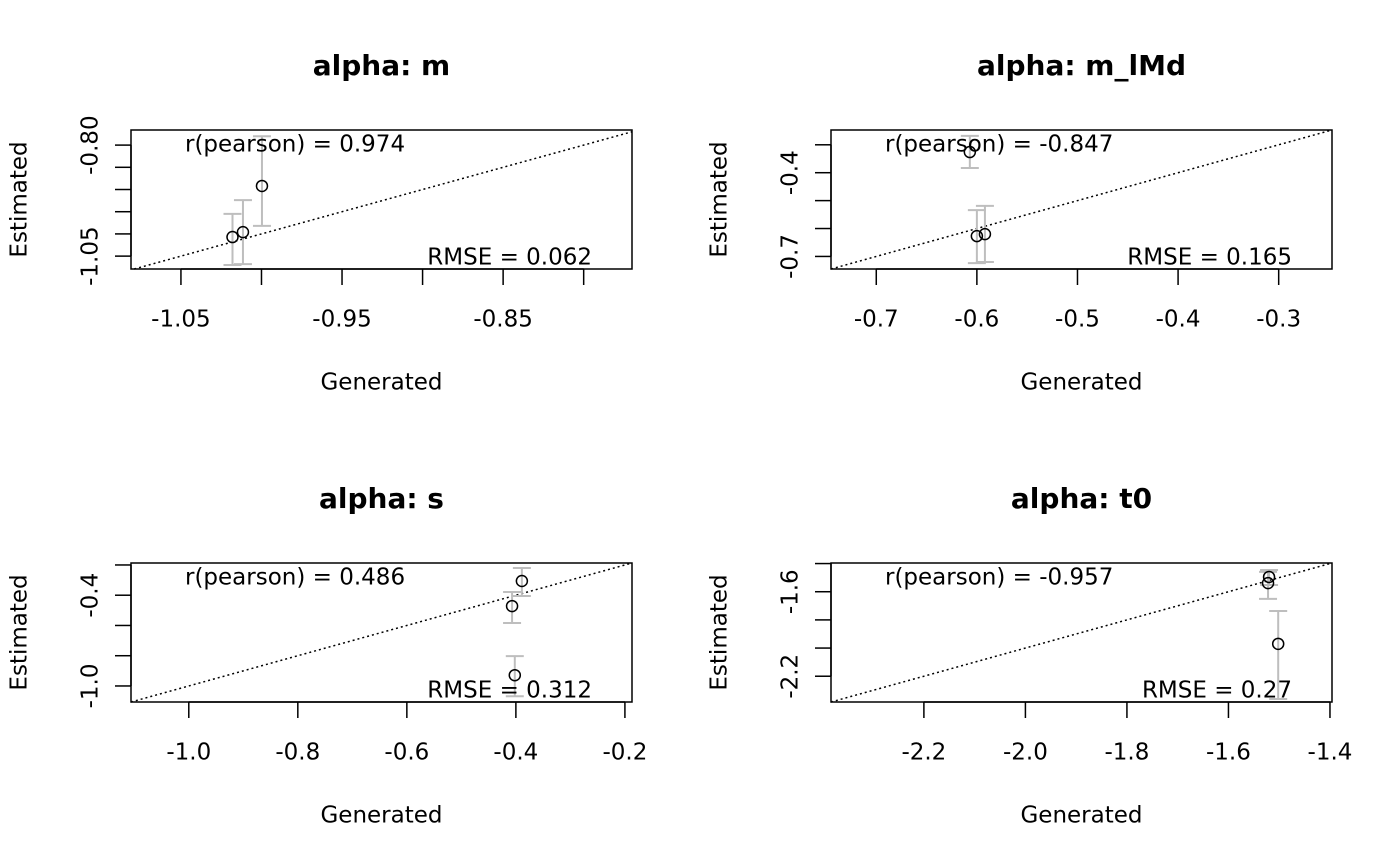 This screenshot has width=1400, height=866. What do you see at coordinates (1209, 258) in the screenshot?
I see `rmse-annotation: RMSE = 0.165` at bounding box center [1209, 258].